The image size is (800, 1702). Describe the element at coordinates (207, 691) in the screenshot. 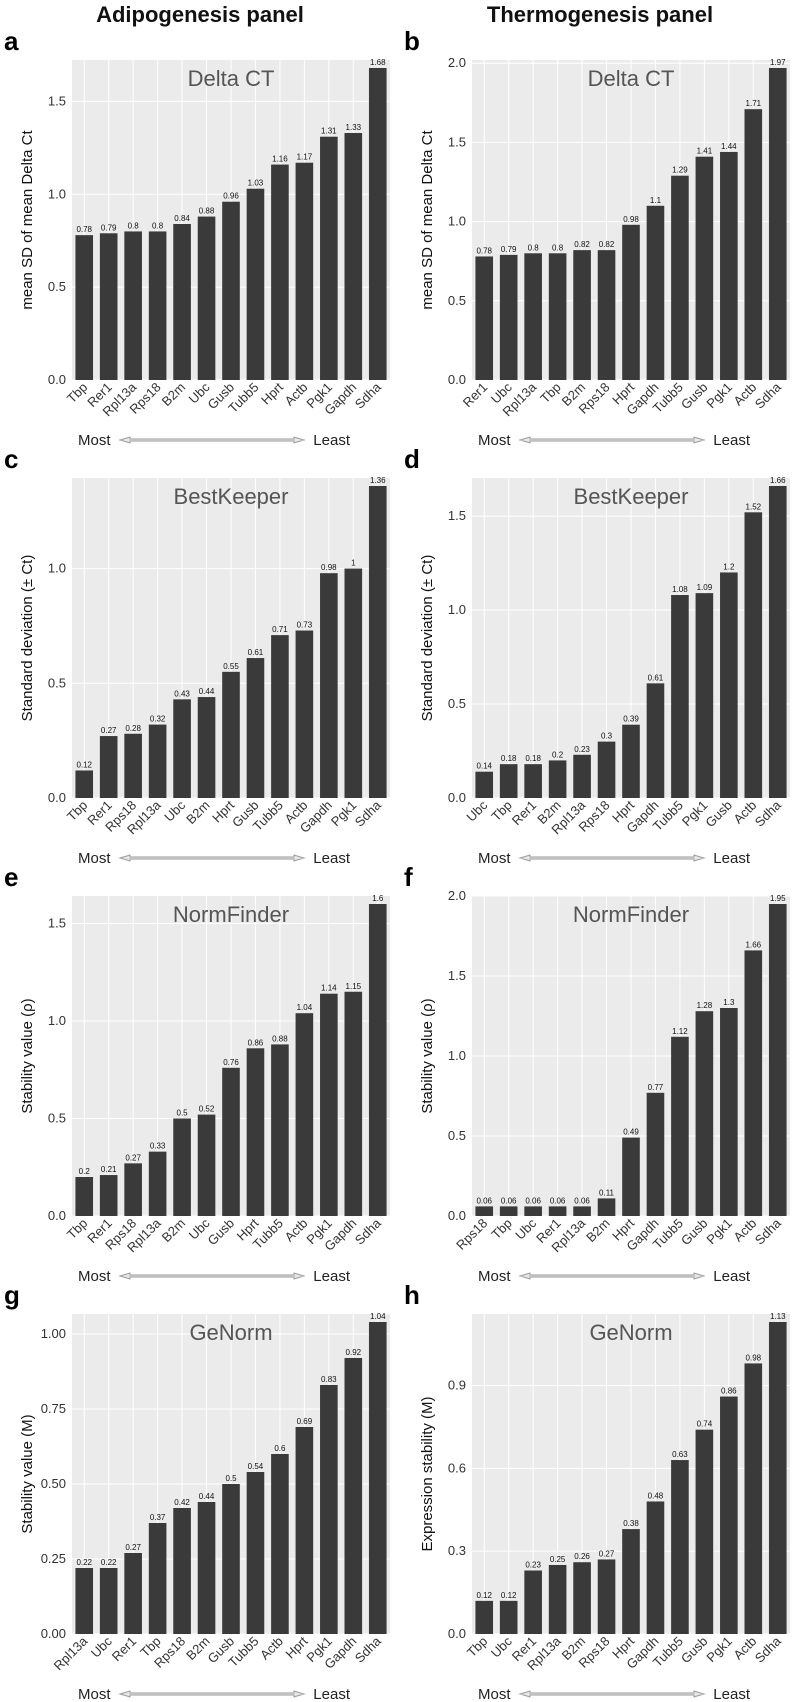

I see `value-label: 0.44` at that location.